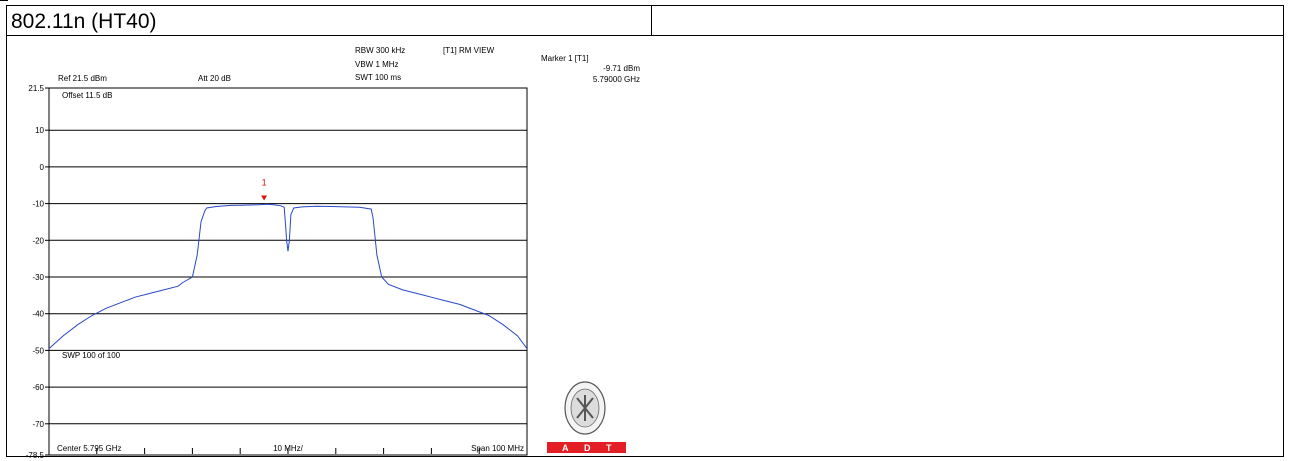 This screenshot has width=1293, height=461. Describe the element at coordinates (651, 20) in the screenshot. I see `header-cell-divider` at that location.